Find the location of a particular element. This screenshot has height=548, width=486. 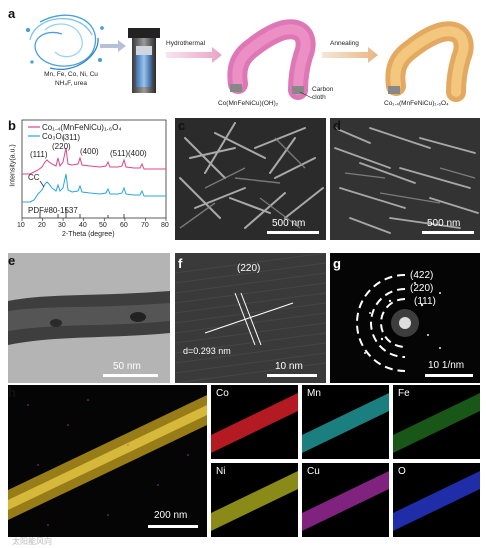

panel-a-label: a is located at coordinates (12, 13).